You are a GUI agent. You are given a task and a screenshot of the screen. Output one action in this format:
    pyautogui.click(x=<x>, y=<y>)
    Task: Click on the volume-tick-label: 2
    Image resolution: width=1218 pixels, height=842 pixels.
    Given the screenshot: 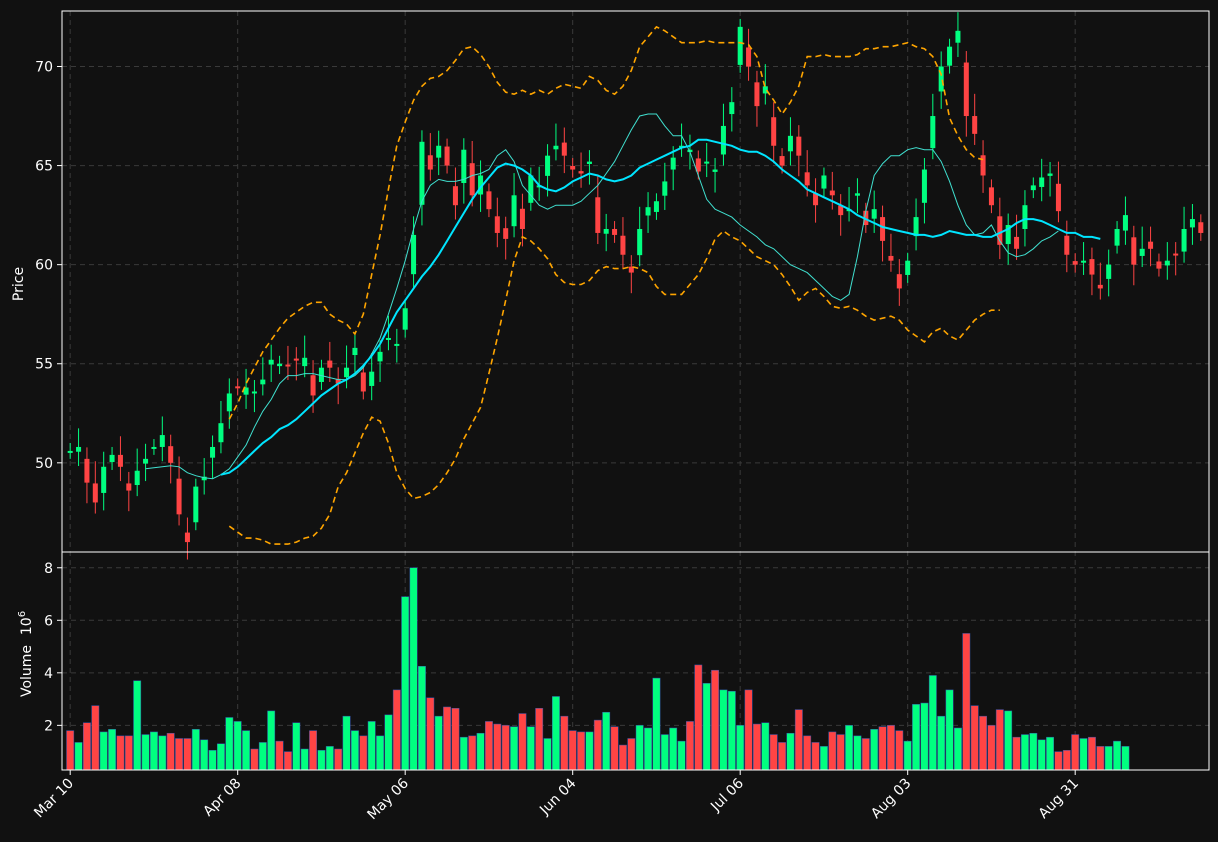 What is the action you would take?
    pyautogui.click(x=48, y=726)
    